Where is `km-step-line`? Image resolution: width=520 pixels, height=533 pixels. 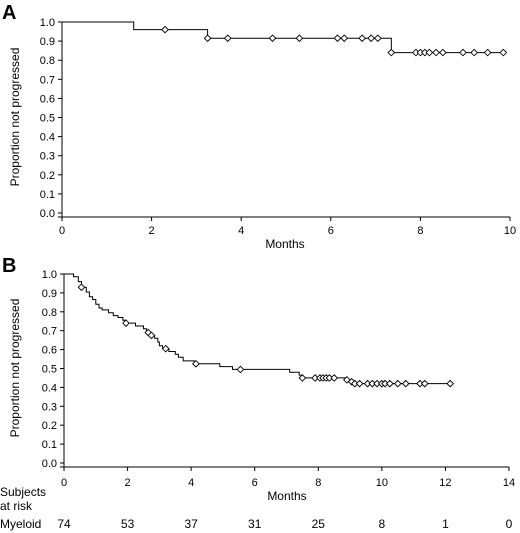
km-step-line is located at coordinates (283, 37).